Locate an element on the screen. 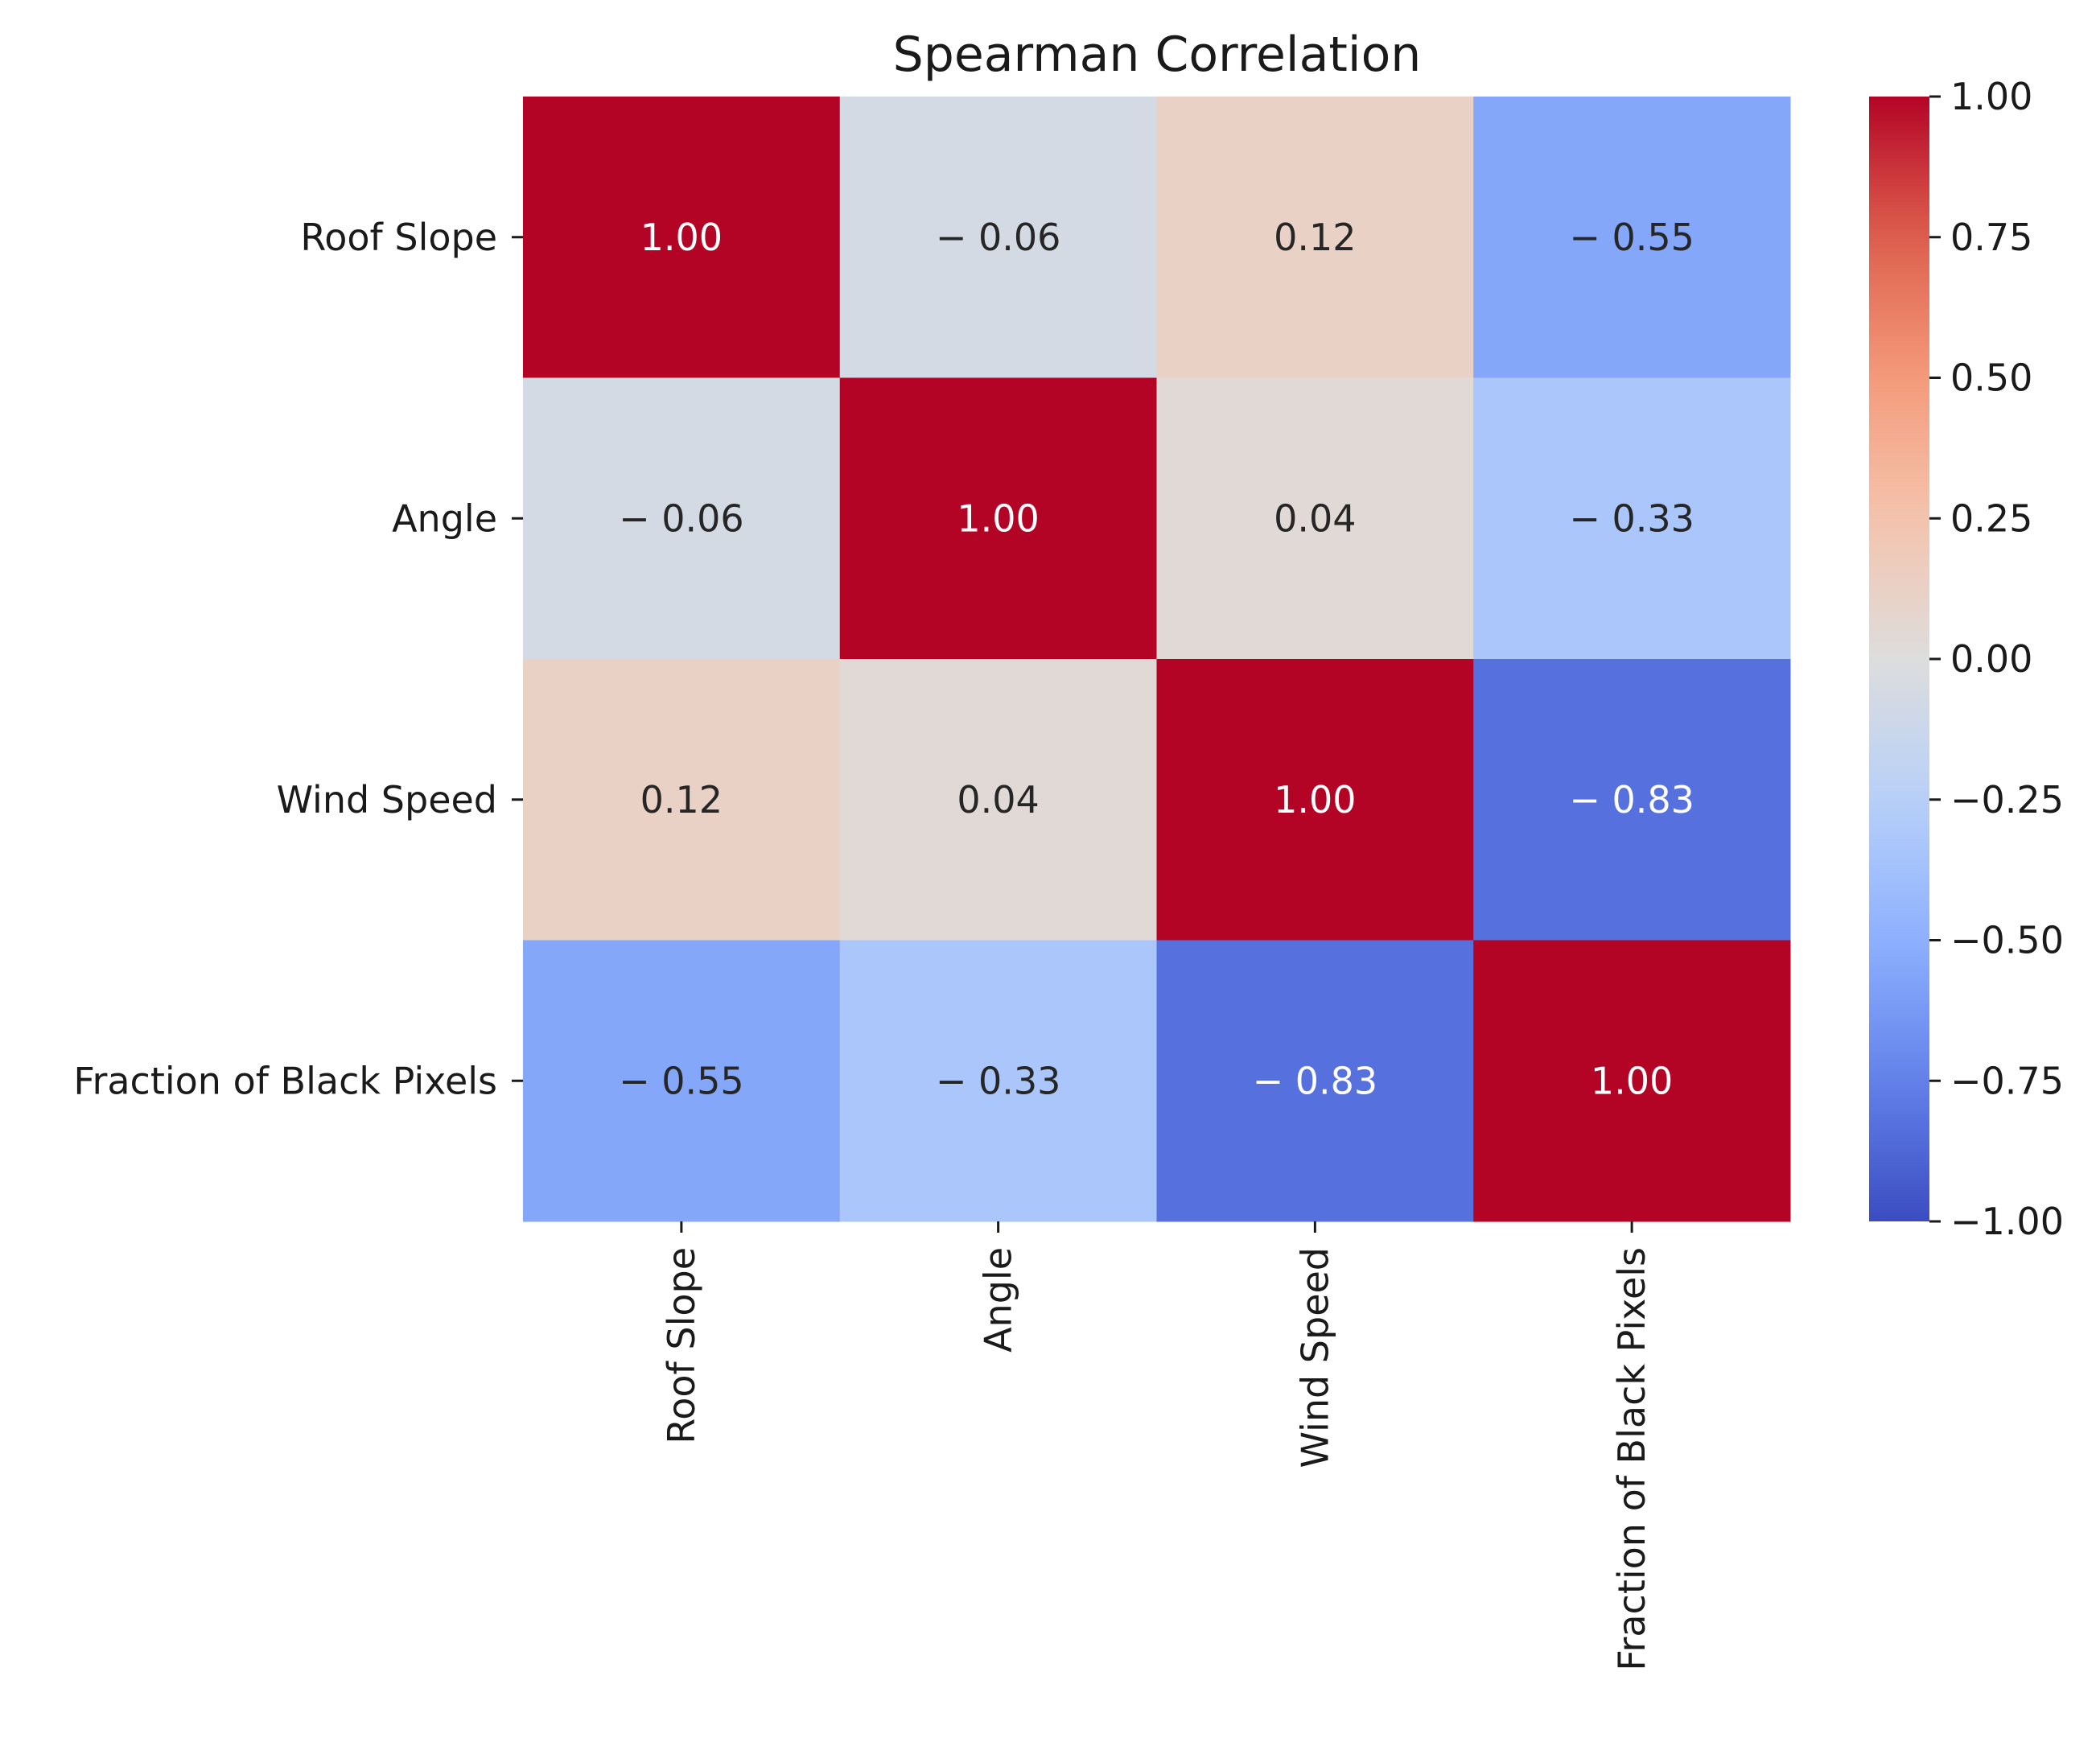  colorbar-tick-label: −1.00 is located at coordinates (2007, 1221).